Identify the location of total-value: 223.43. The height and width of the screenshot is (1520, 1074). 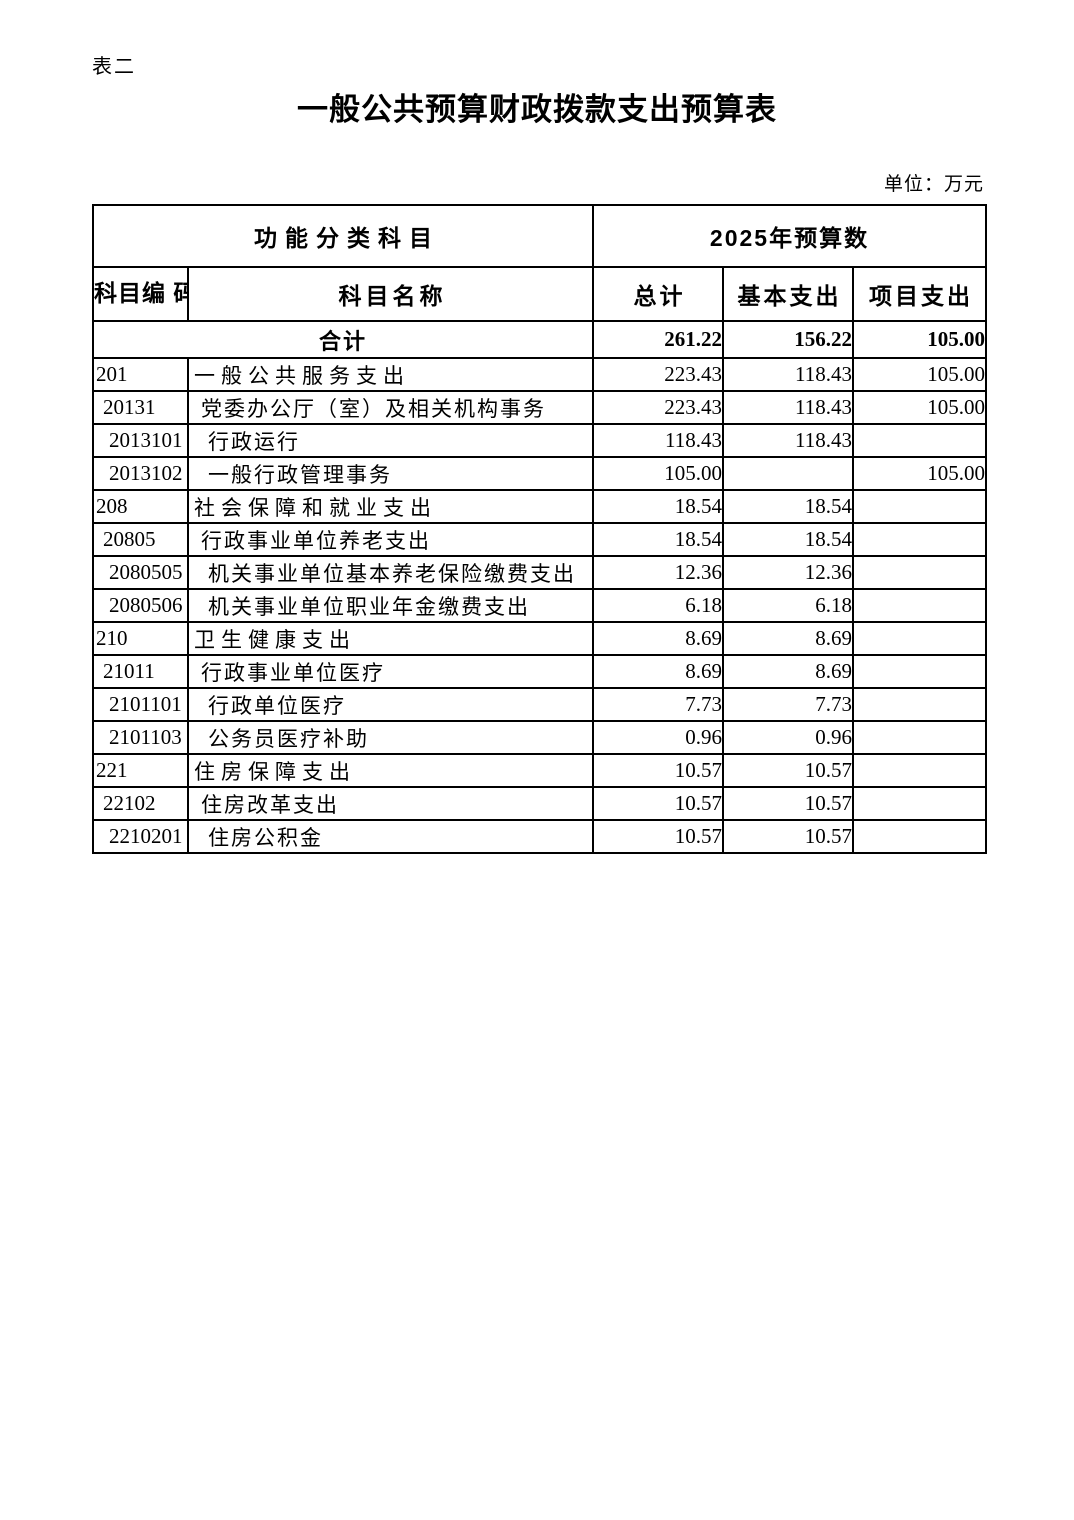
(658, 374).